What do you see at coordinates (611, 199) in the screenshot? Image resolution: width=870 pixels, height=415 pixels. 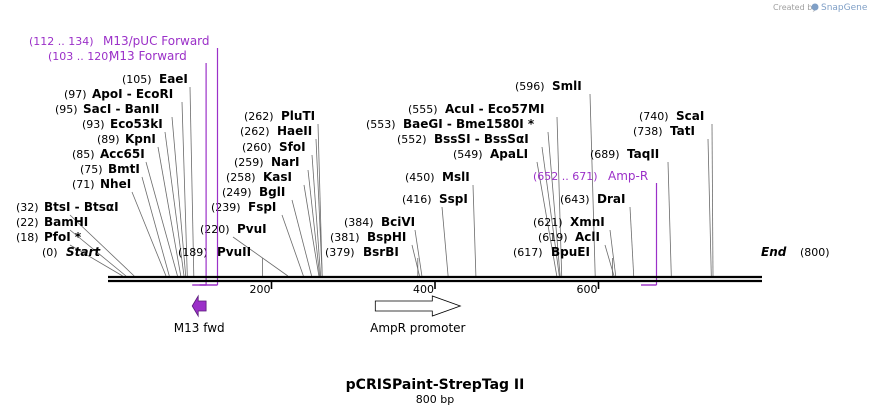 I see `site-name-drai: DraI` at bounding box center [611, 199].